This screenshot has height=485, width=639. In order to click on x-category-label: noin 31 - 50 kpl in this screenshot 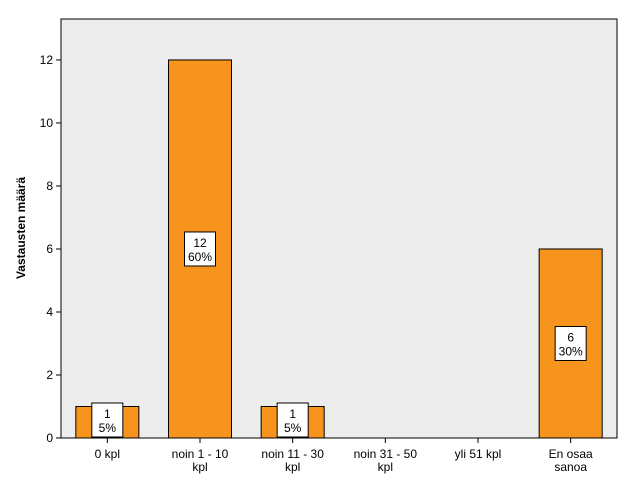, I will do `click(386, 460)`.